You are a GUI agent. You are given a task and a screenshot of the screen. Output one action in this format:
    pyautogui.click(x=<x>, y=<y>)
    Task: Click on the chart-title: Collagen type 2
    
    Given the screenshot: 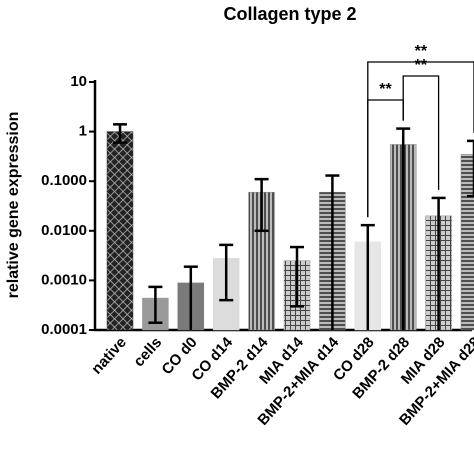 What is the action you would take?
    pyautogui.click(x=289, y=14)
    